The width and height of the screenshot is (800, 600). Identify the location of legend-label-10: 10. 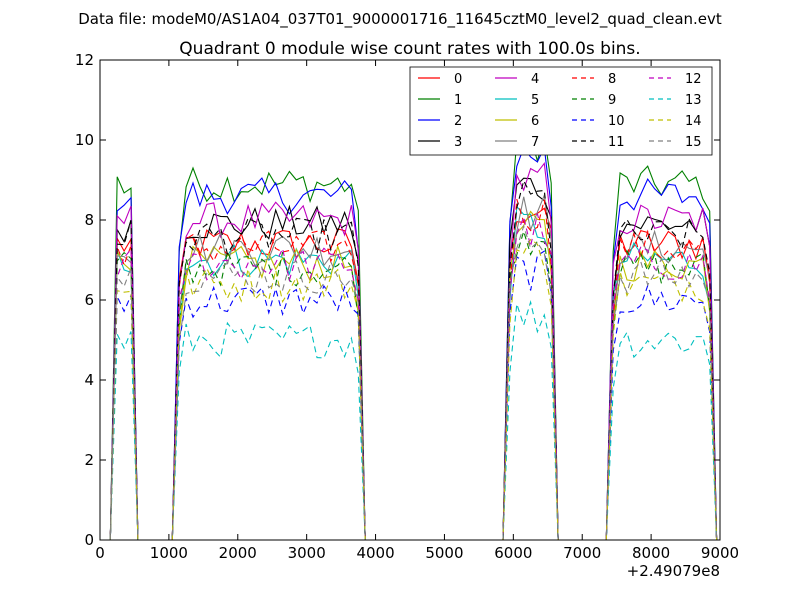
(616, 121).